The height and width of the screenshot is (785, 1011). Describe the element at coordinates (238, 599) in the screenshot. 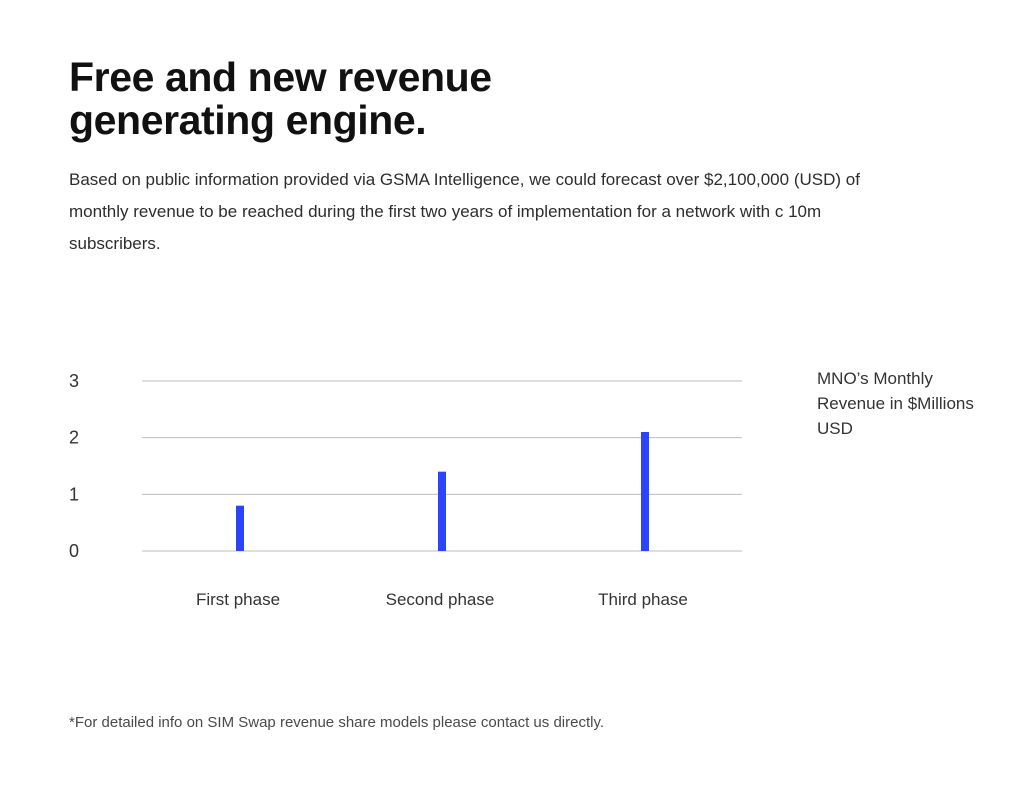

I see `x-category-label: First phase` at that location.